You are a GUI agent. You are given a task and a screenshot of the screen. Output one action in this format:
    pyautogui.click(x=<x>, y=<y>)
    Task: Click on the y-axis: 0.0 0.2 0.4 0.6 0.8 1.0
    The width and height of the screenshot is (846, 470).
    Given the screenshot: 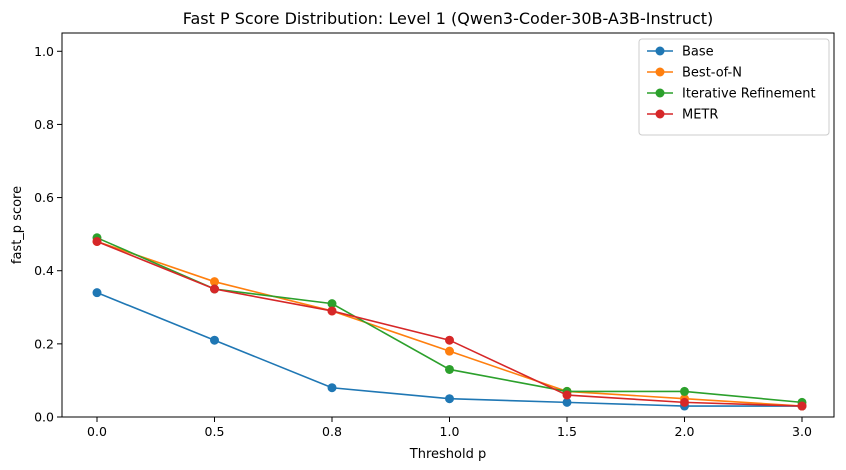 What is the action you would take?
    pyautogui.click(x=48, y=234)
    